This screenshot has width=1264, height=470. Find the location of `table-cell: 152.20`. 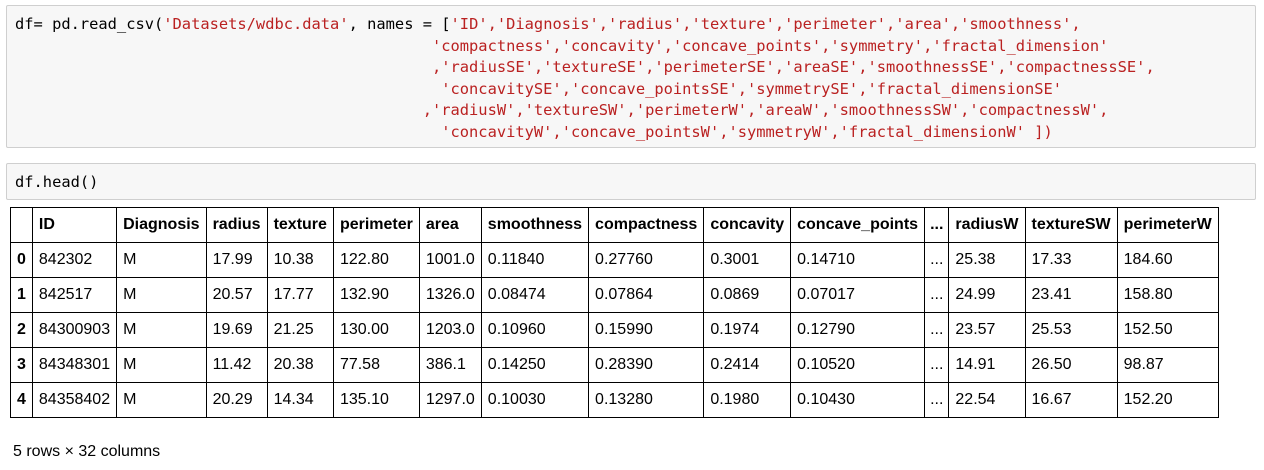

table-cell: 152.20 is located at coordinates (1167, 400).